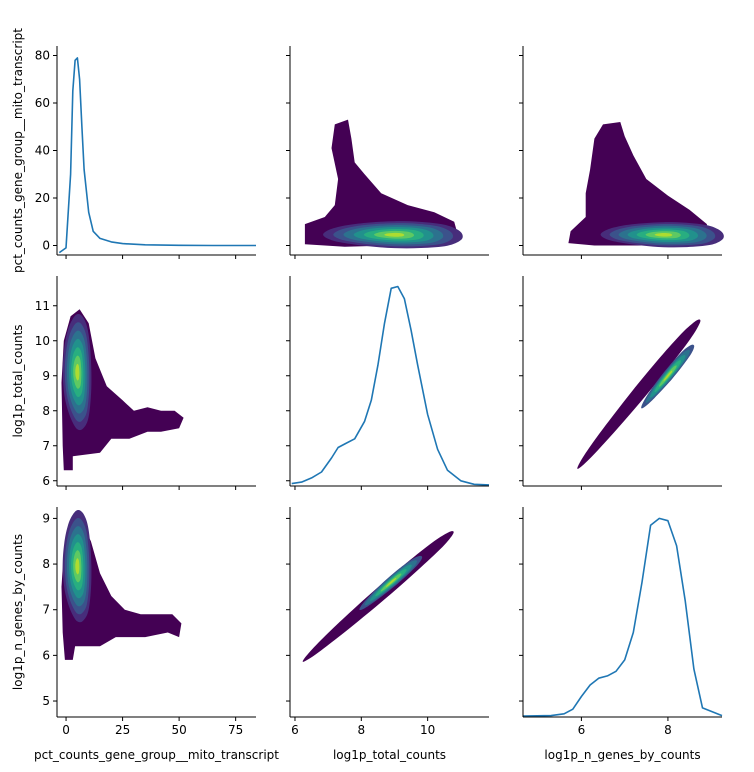 This screenshot has width=754, height=772. Describe the element at coordinates (235, 730) in the screenshot. I see `x-tick-label: 75` at that location.